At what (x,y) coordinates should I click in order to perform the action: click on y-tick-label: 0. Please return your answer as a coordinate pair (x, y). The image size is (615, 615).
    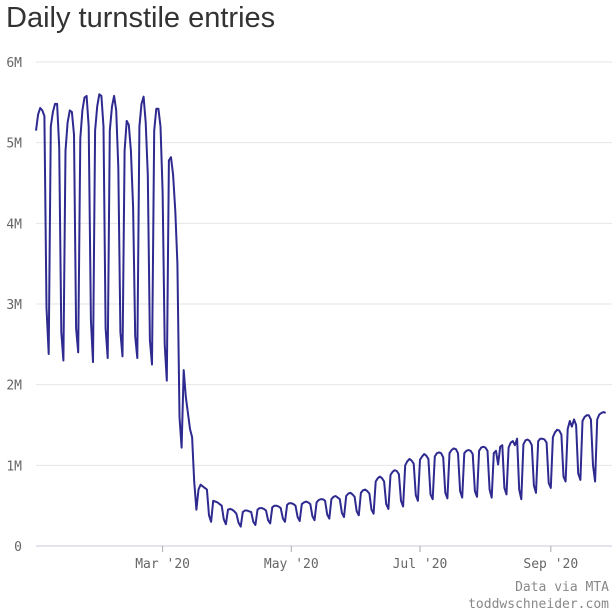
    Looking at the image, I should click on (18, 547).